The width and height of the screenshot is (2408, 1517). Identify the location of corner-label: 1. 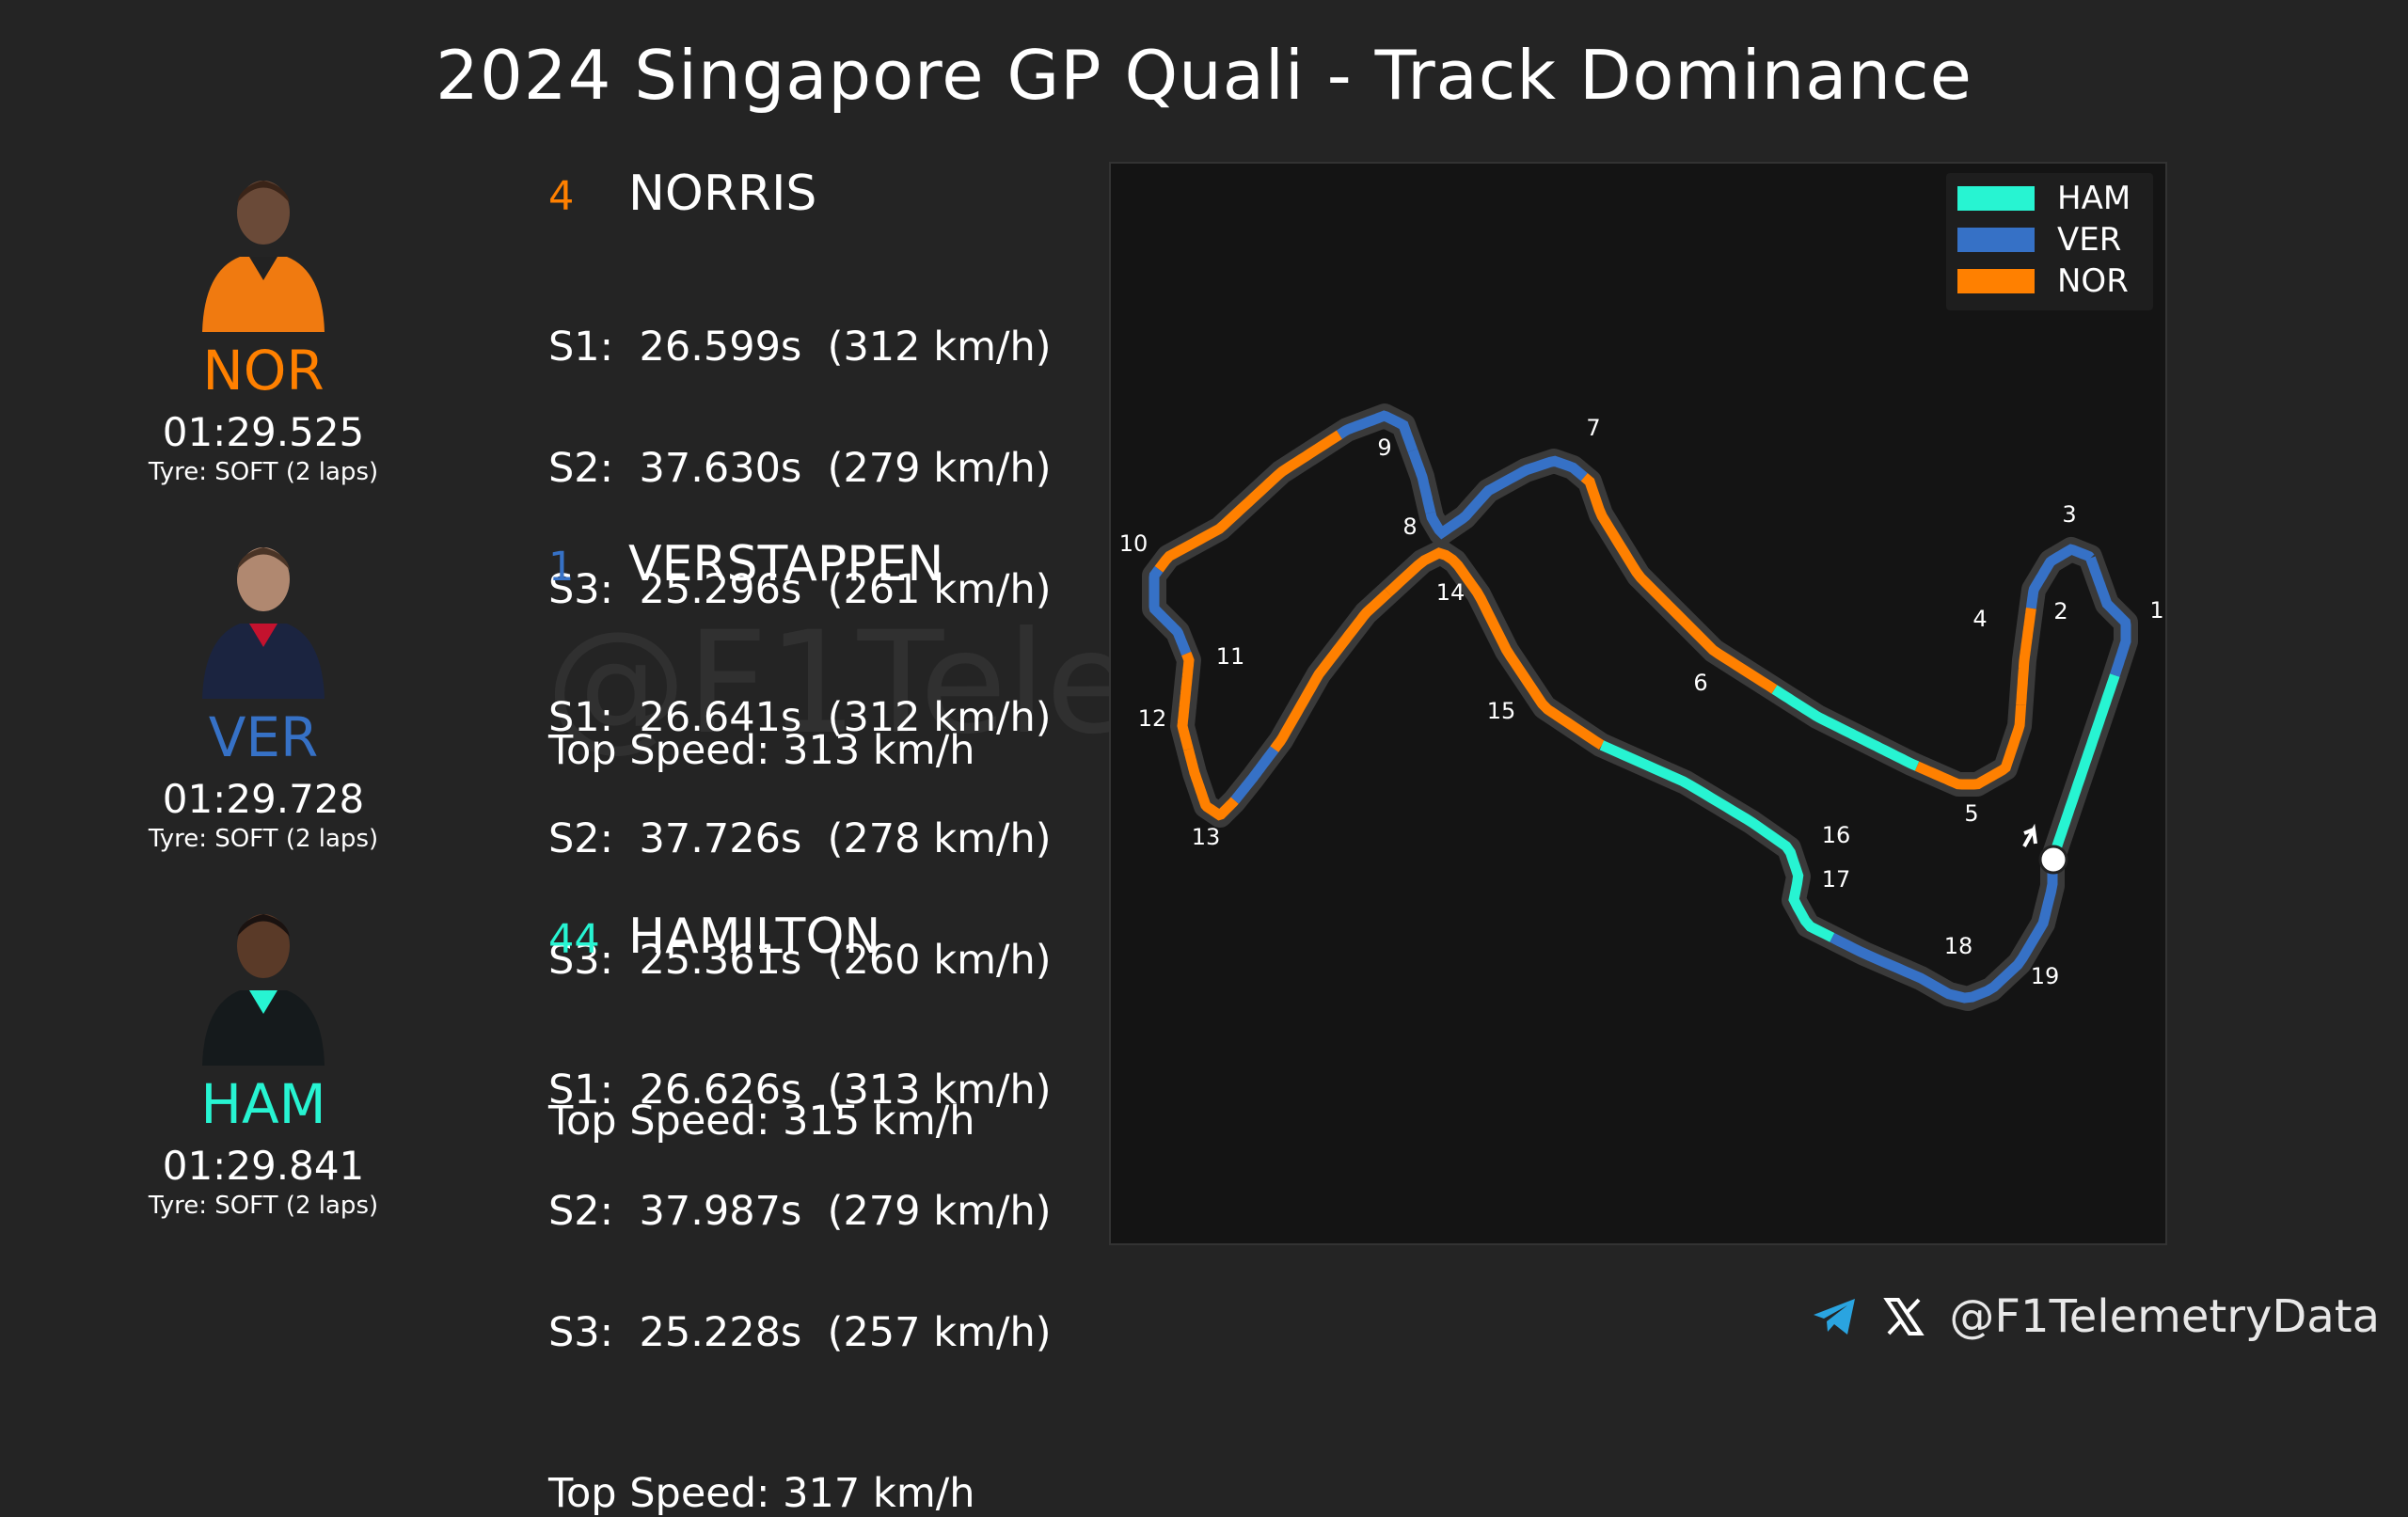
(2156, 610).